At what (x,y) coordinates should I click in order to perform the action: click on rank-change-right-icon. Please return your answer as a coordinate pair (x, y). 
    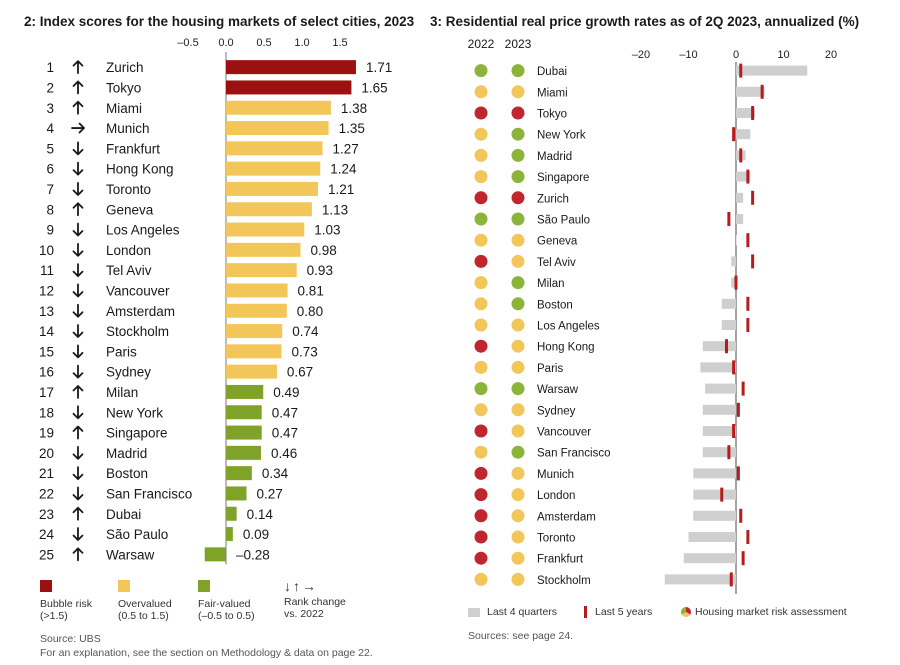
    Looking at the image, I should click on (78, 128).